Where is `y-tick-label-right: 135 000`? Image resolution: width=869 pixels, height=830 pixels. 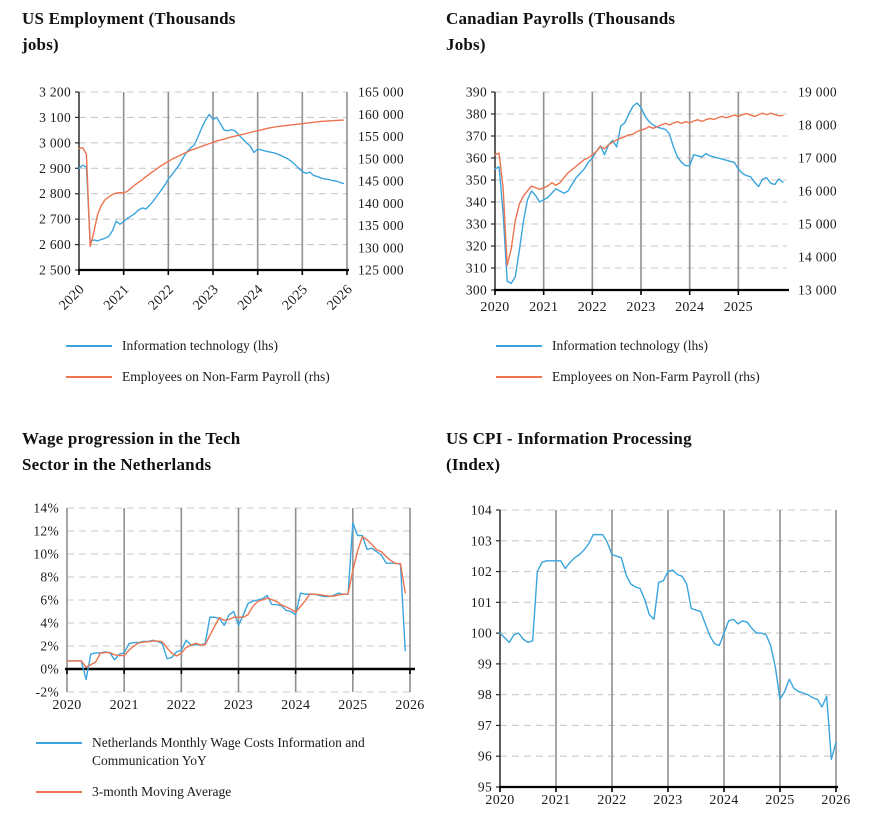
y-tick-label-right: 135 000 is located at coordinates (381, 225).